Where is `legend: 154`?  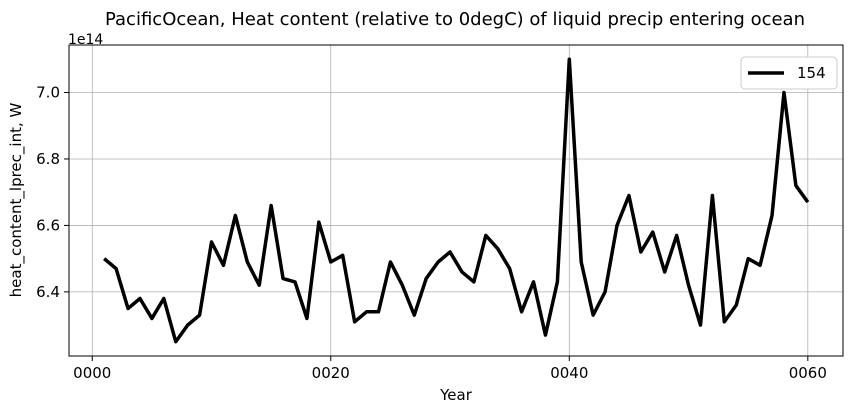
legend: 154 is located at coordinates (789, 73).